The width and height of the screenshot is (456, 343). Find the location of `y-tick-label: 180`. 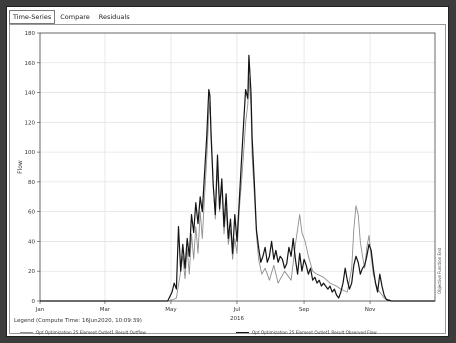

y-tick-label: 180 is located at coordinates (30, 34).